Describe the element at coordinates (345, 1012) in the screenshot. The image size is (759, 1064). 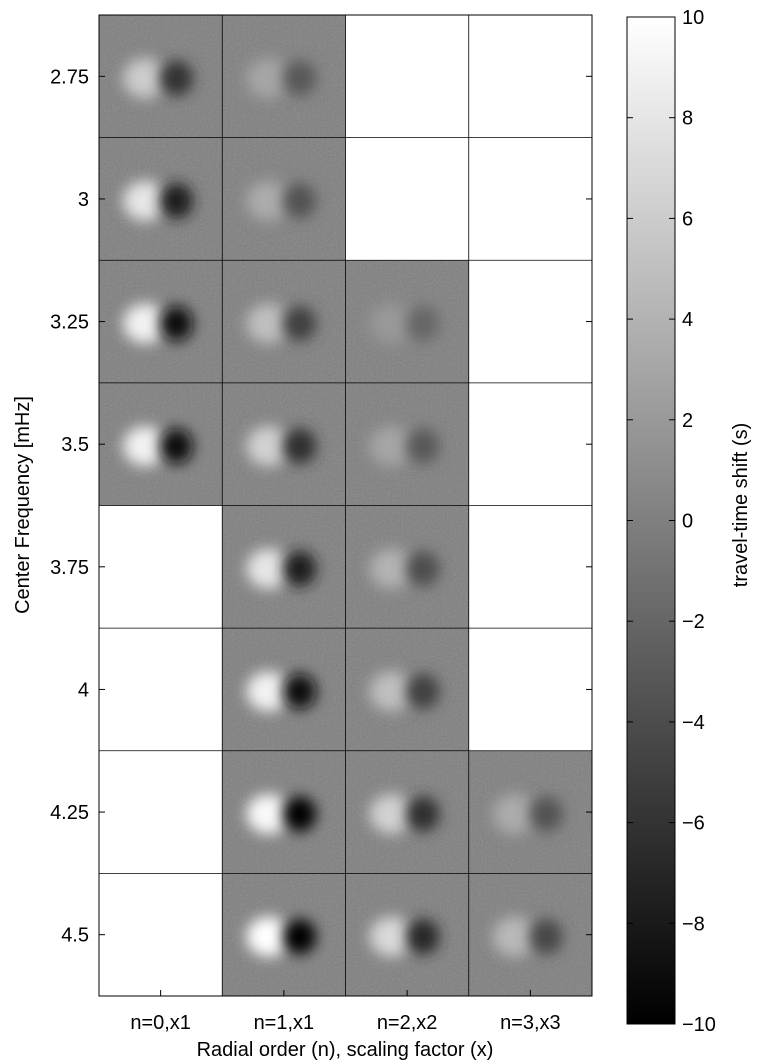
I see `x-tick-labels: n=0,x1 n=1,x1 n=2,x2 n=3,x3` at that location.